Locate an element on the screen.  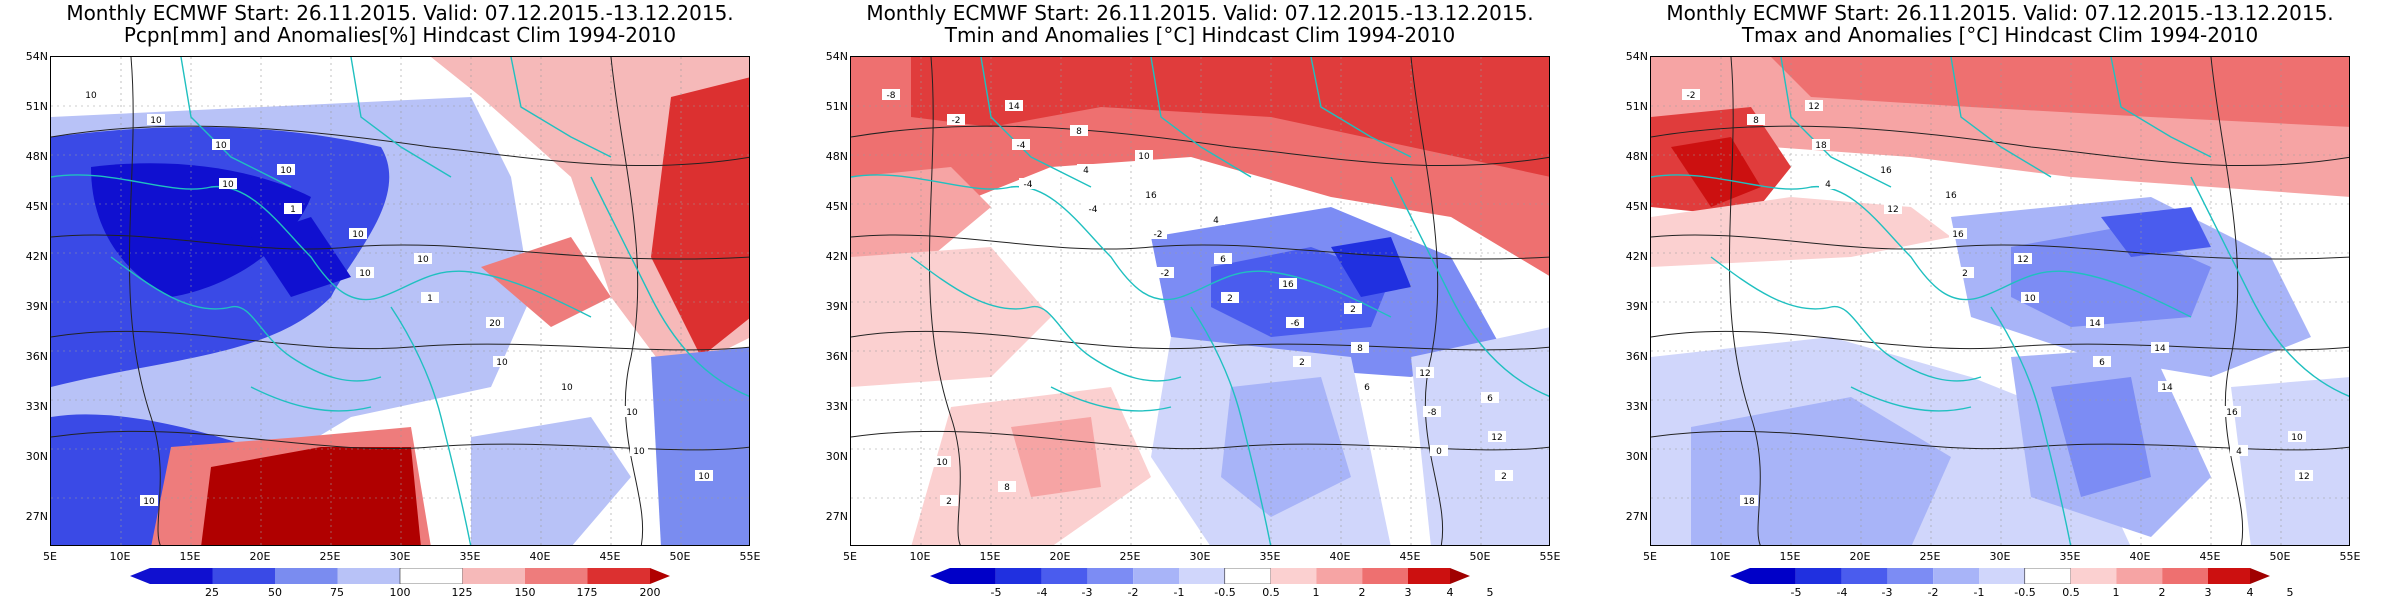
svg-text: -6 is located at coordinates (1295, 324).